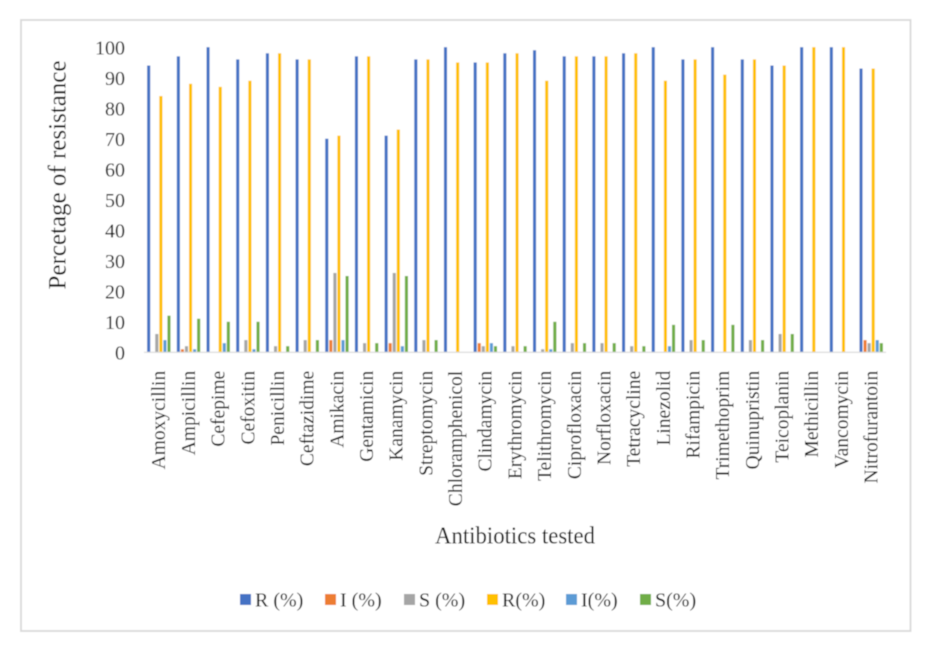  What do you see at coordinates (604, 418) in the screenshot?
I see `svg-text: Norfloxacin` at bounding box center [604, 418].